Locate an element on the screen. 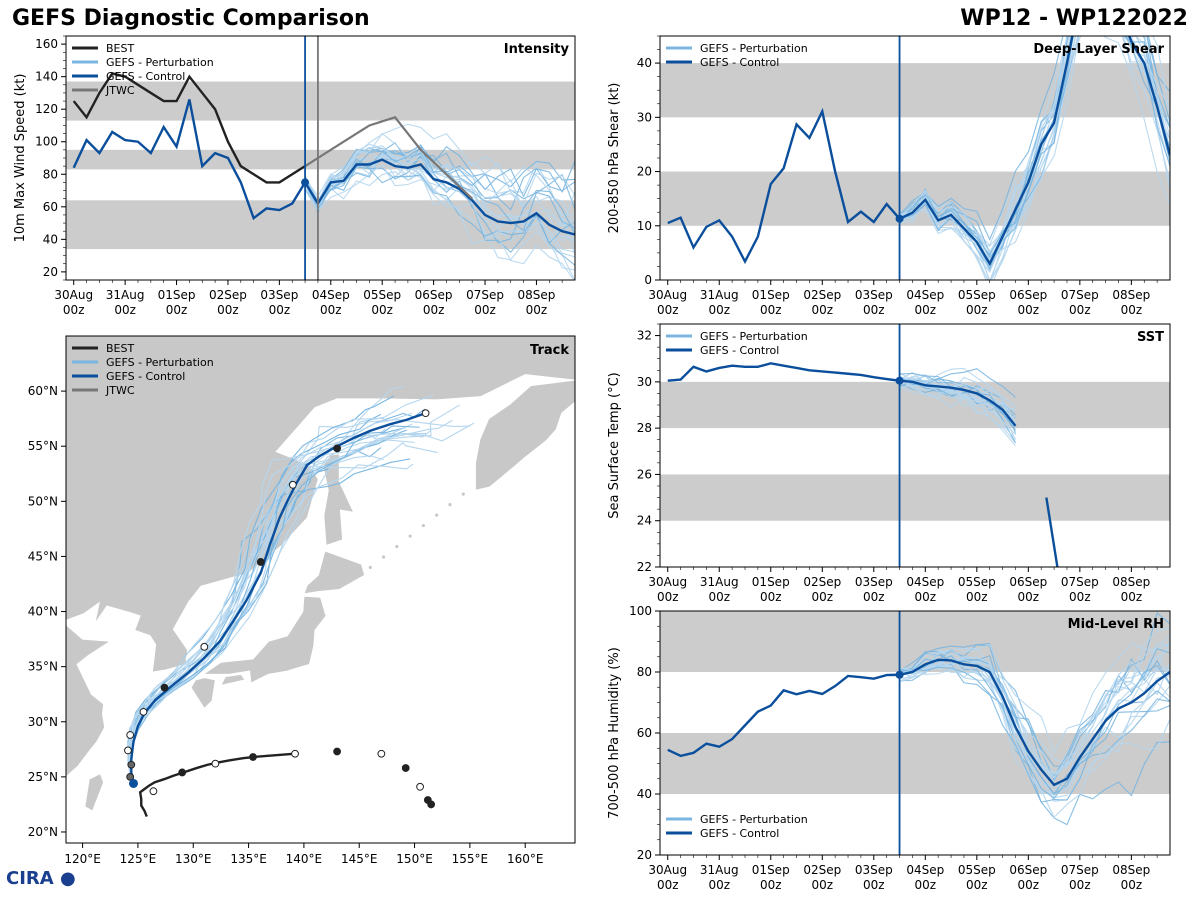 The image size is (1200, 900). track-gefs-control is located at coordinates (278, 598).